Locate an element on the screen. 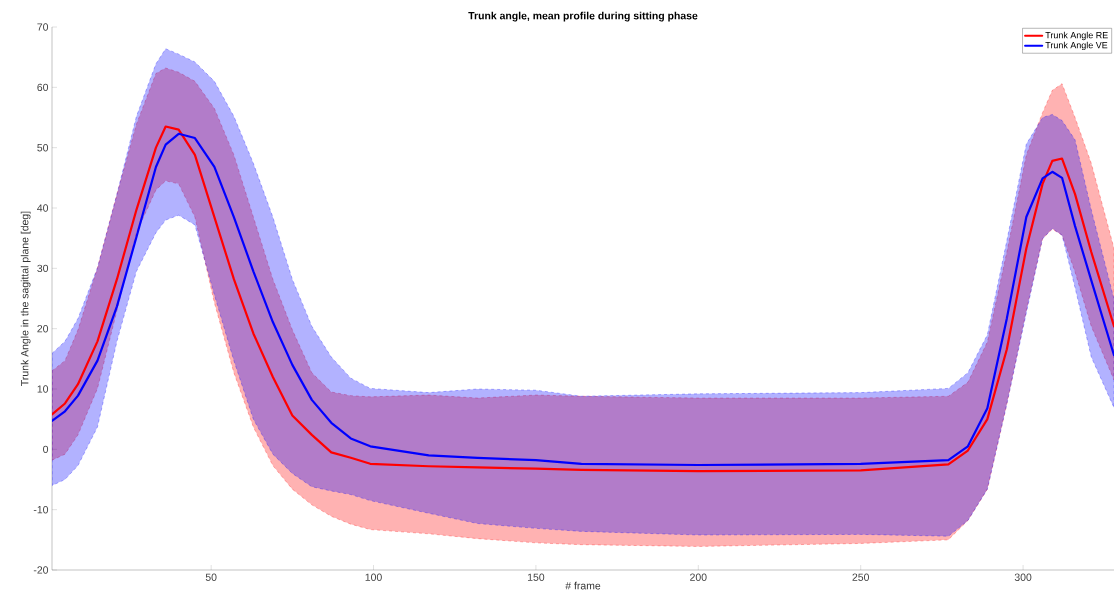 Image resolution: width=1114 pixels, height=608 pixels. legend-label: Trunk Angle RE is located at coordinates (1076, 36).